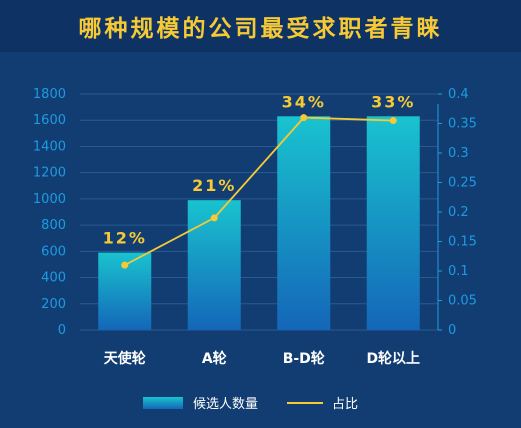 This screenshot has width=521, height=428. Describe the element at coordinates (462, 242) in the screenshot. I see `right-tick-label: 0.15` at that location.